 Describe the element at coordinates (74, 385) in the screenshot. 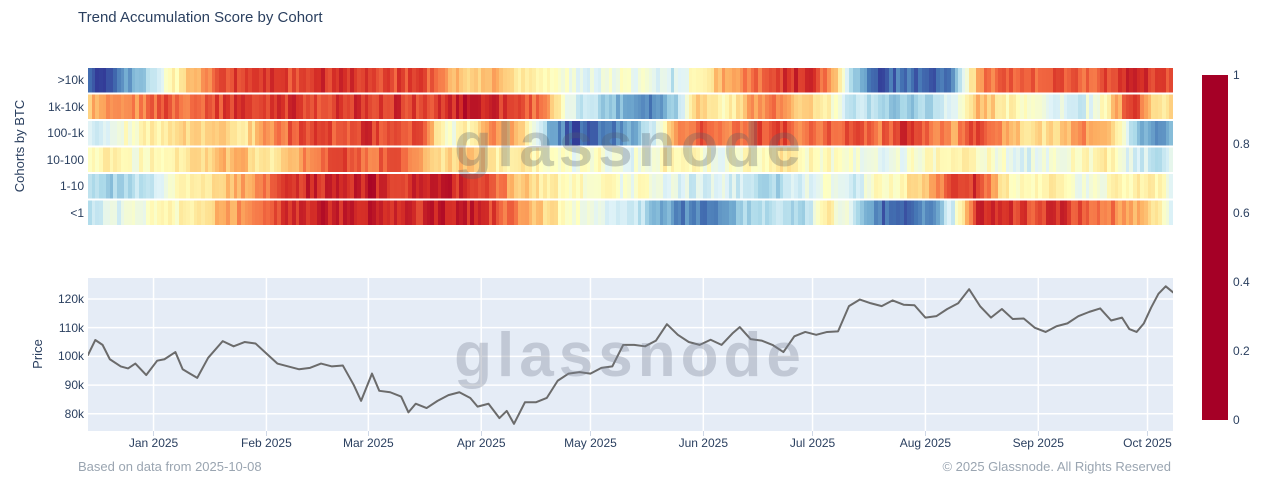

I see `price-y-tick-label: 90k` at that location.